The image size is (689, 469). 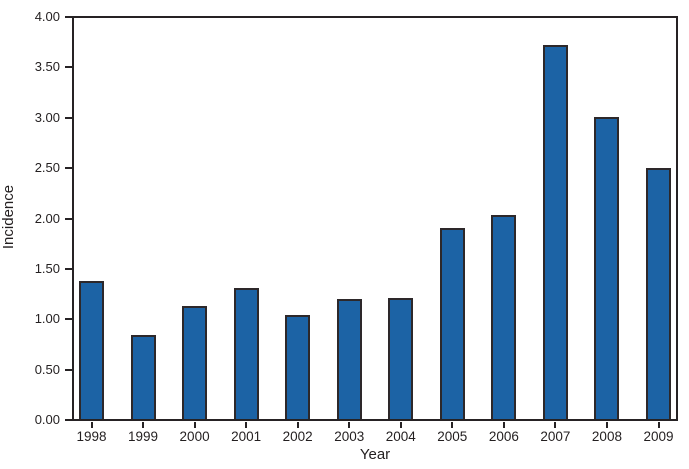 I want to click on bar-2001, so click(x=246, y=353).